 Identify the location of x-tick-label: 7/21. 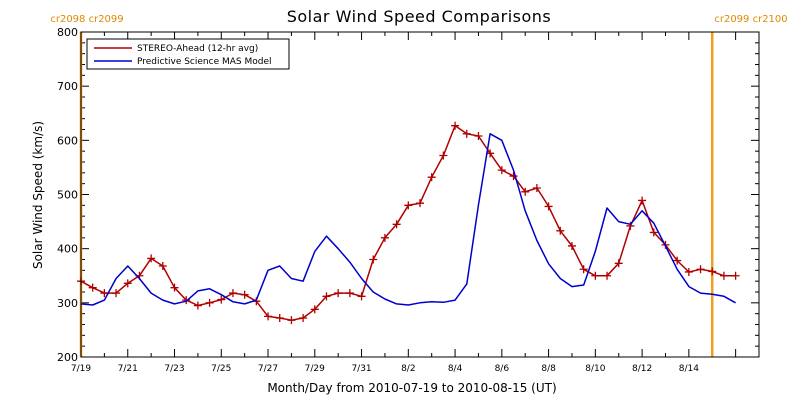
(128, 369).